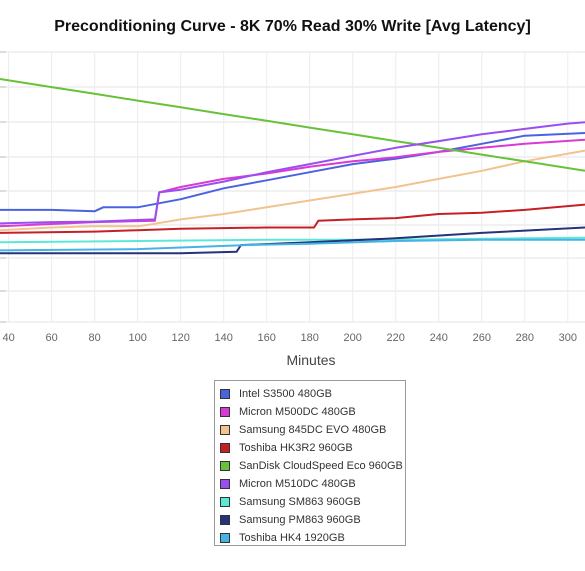 This screenshot has width=585, height=571. I want to click on x-tick-label: 80, so click(95, 338).